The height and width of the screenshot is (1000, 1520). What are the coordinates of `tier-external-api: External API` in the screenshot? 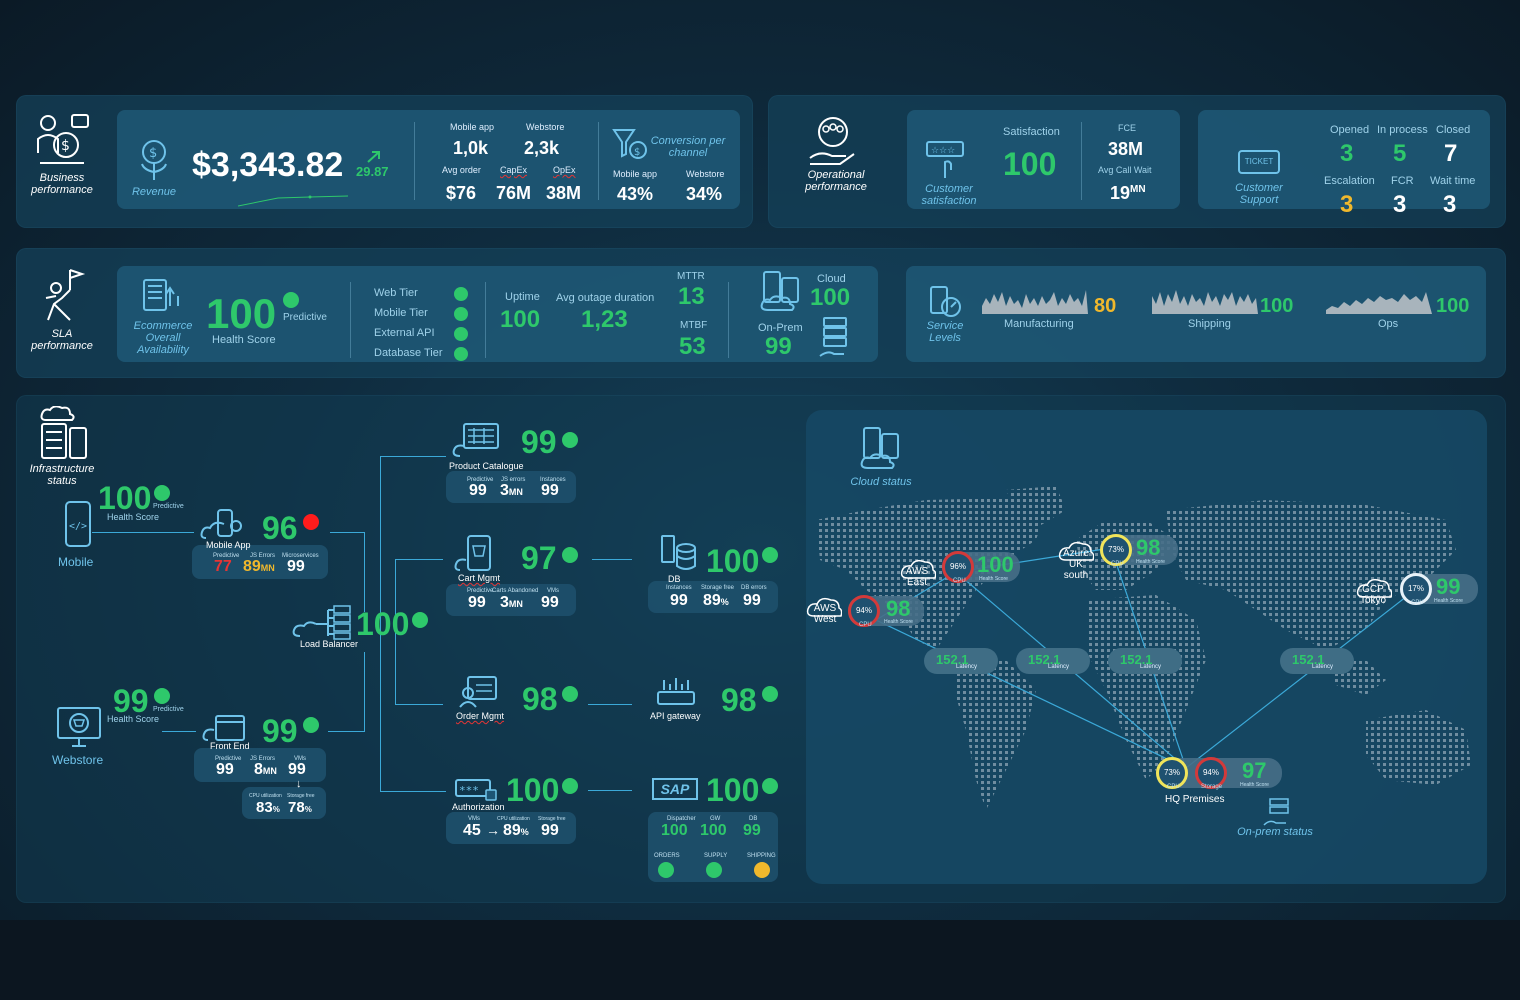 It's located at (404, 333).